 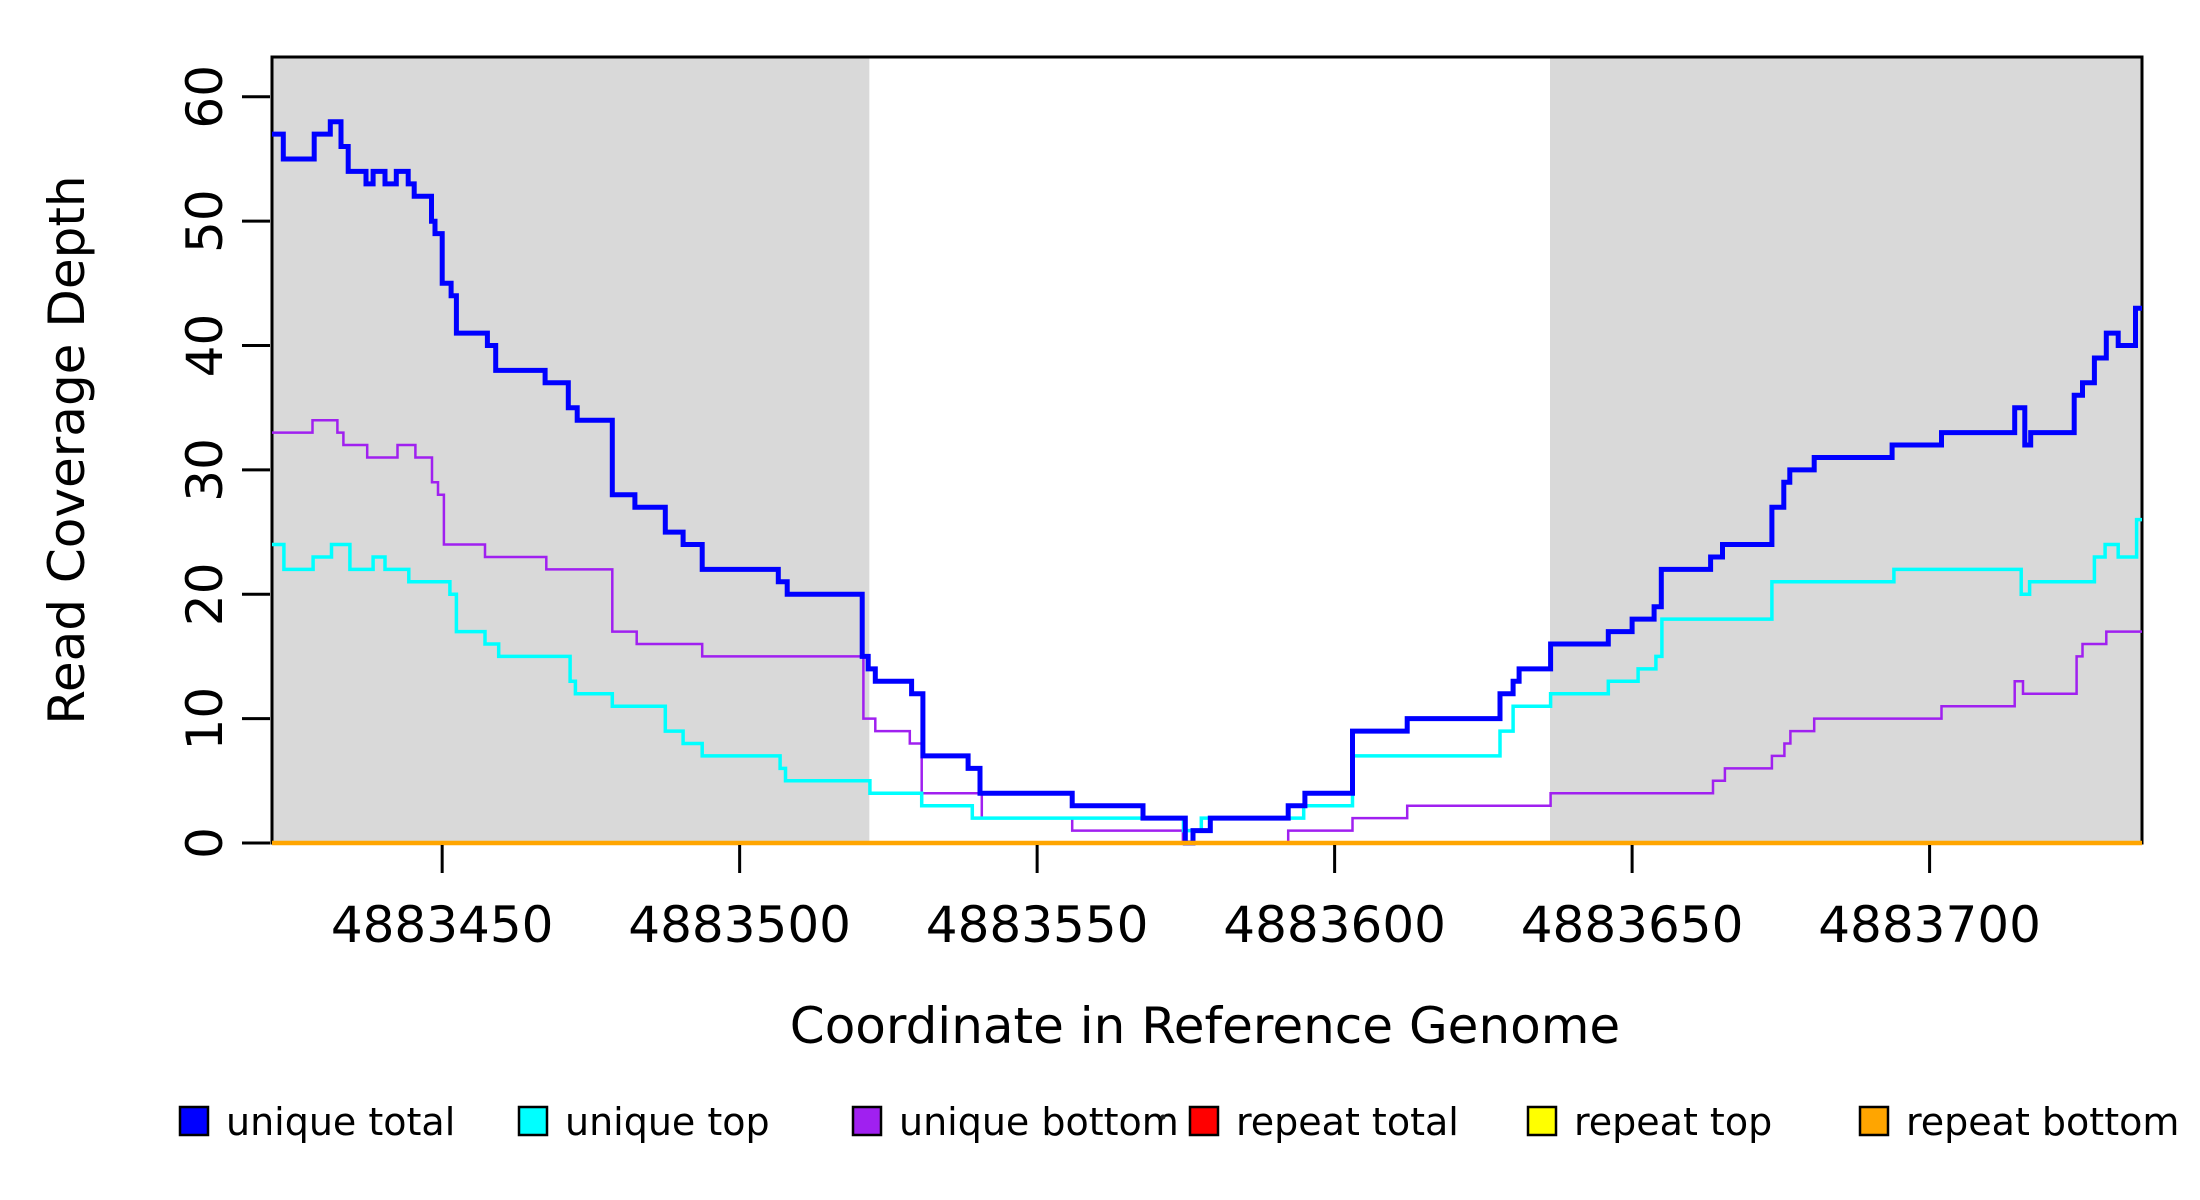 I want to click on legend-swatch-repeat-bottom, so click(x=1874, y=1121).